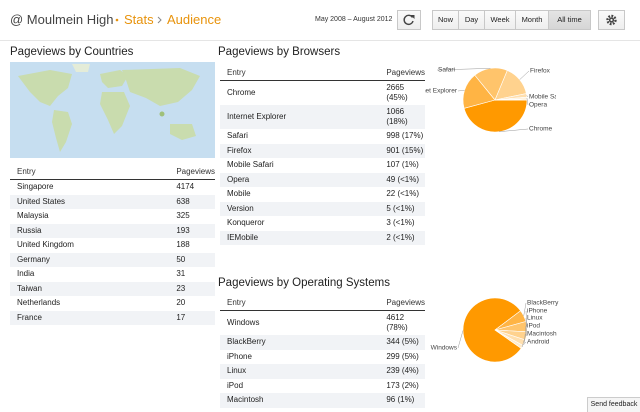 The width and height of the screenshot is (640, 412). Describe the element at coordinates (532, 20) in the screenshot. I see `range-button: Month` at that location.